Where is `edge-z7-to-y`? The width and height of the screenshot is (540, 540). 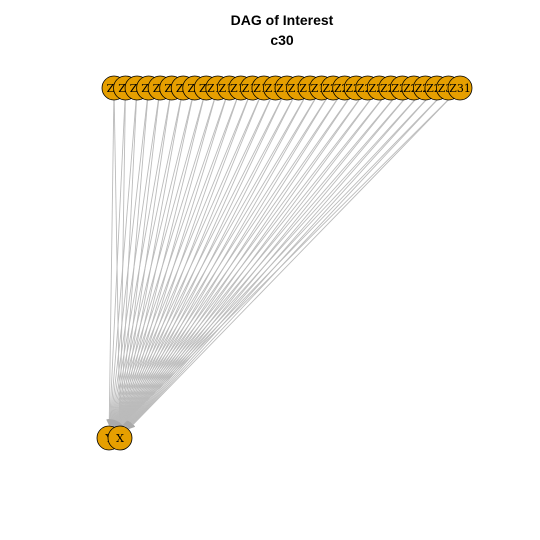
edge-z7-to-y is located at coordinates (145, 262).